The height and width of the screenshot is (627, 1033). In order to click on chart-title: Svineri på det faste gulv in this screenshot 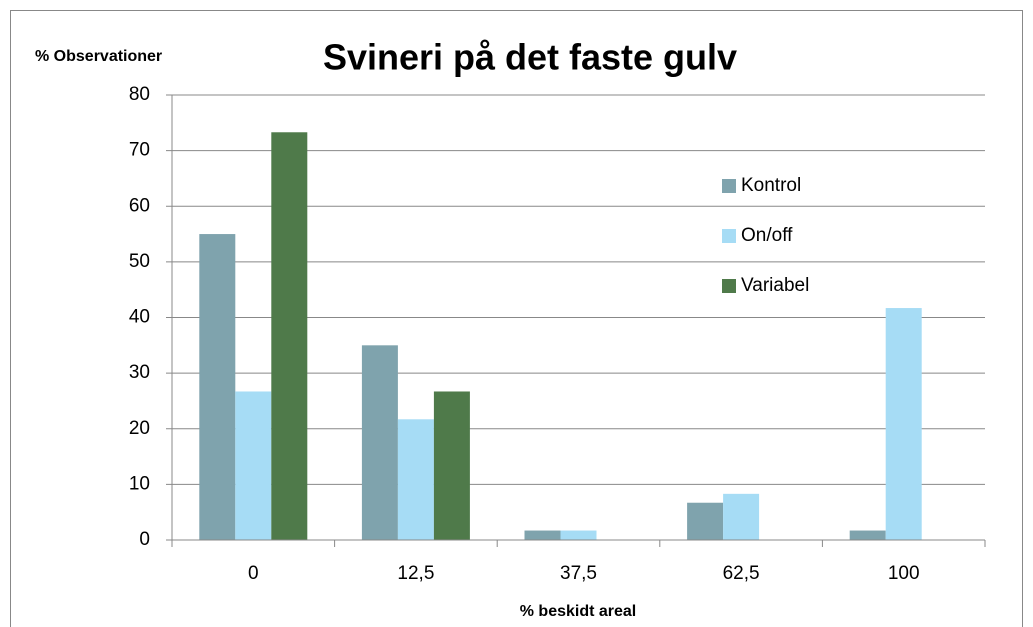, I will do `click(530, 57)`.